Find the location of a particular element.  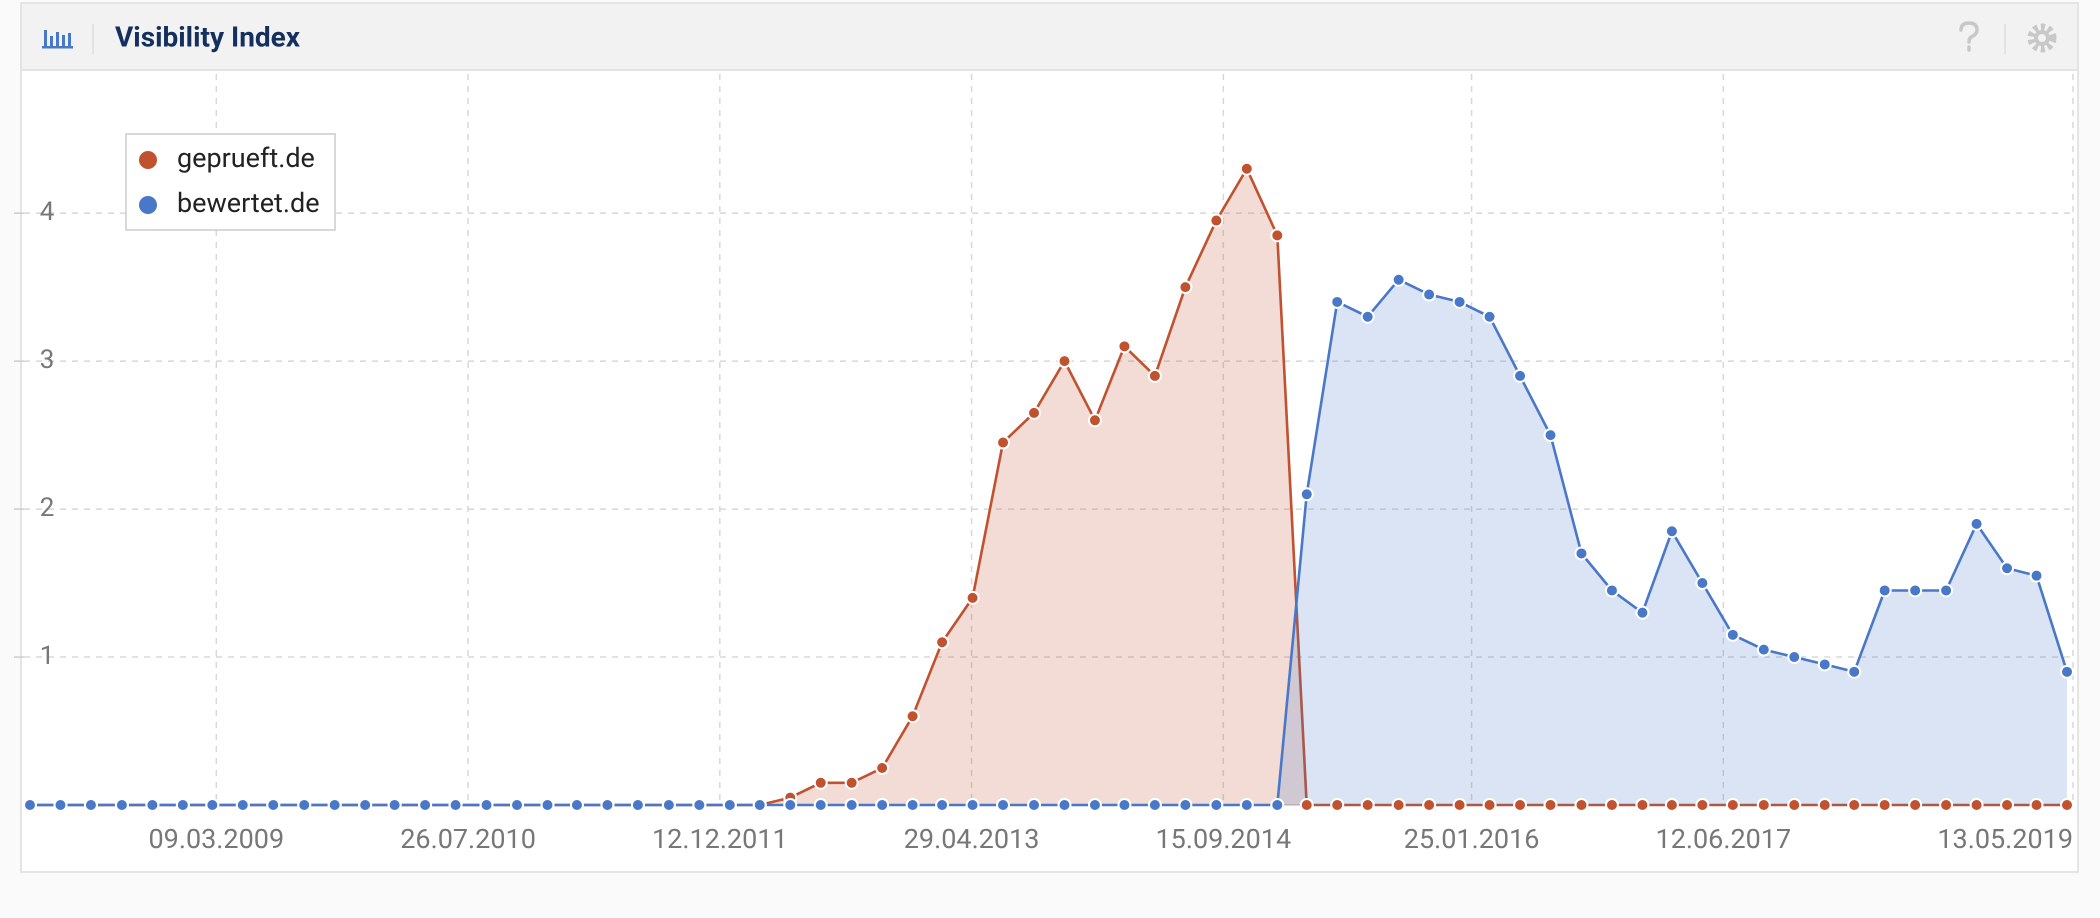

x-tick-label: 15.09.2014 is located at coordinates (1224, 839).